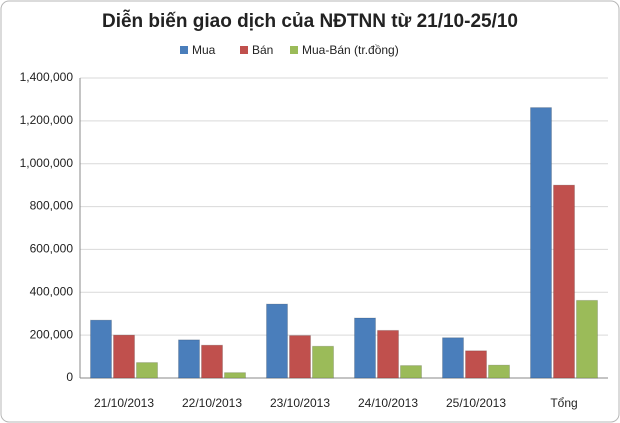  Describe the element at coordinates (69, 377) in the screenshot. I see `y-tick-label: 0` at that location.